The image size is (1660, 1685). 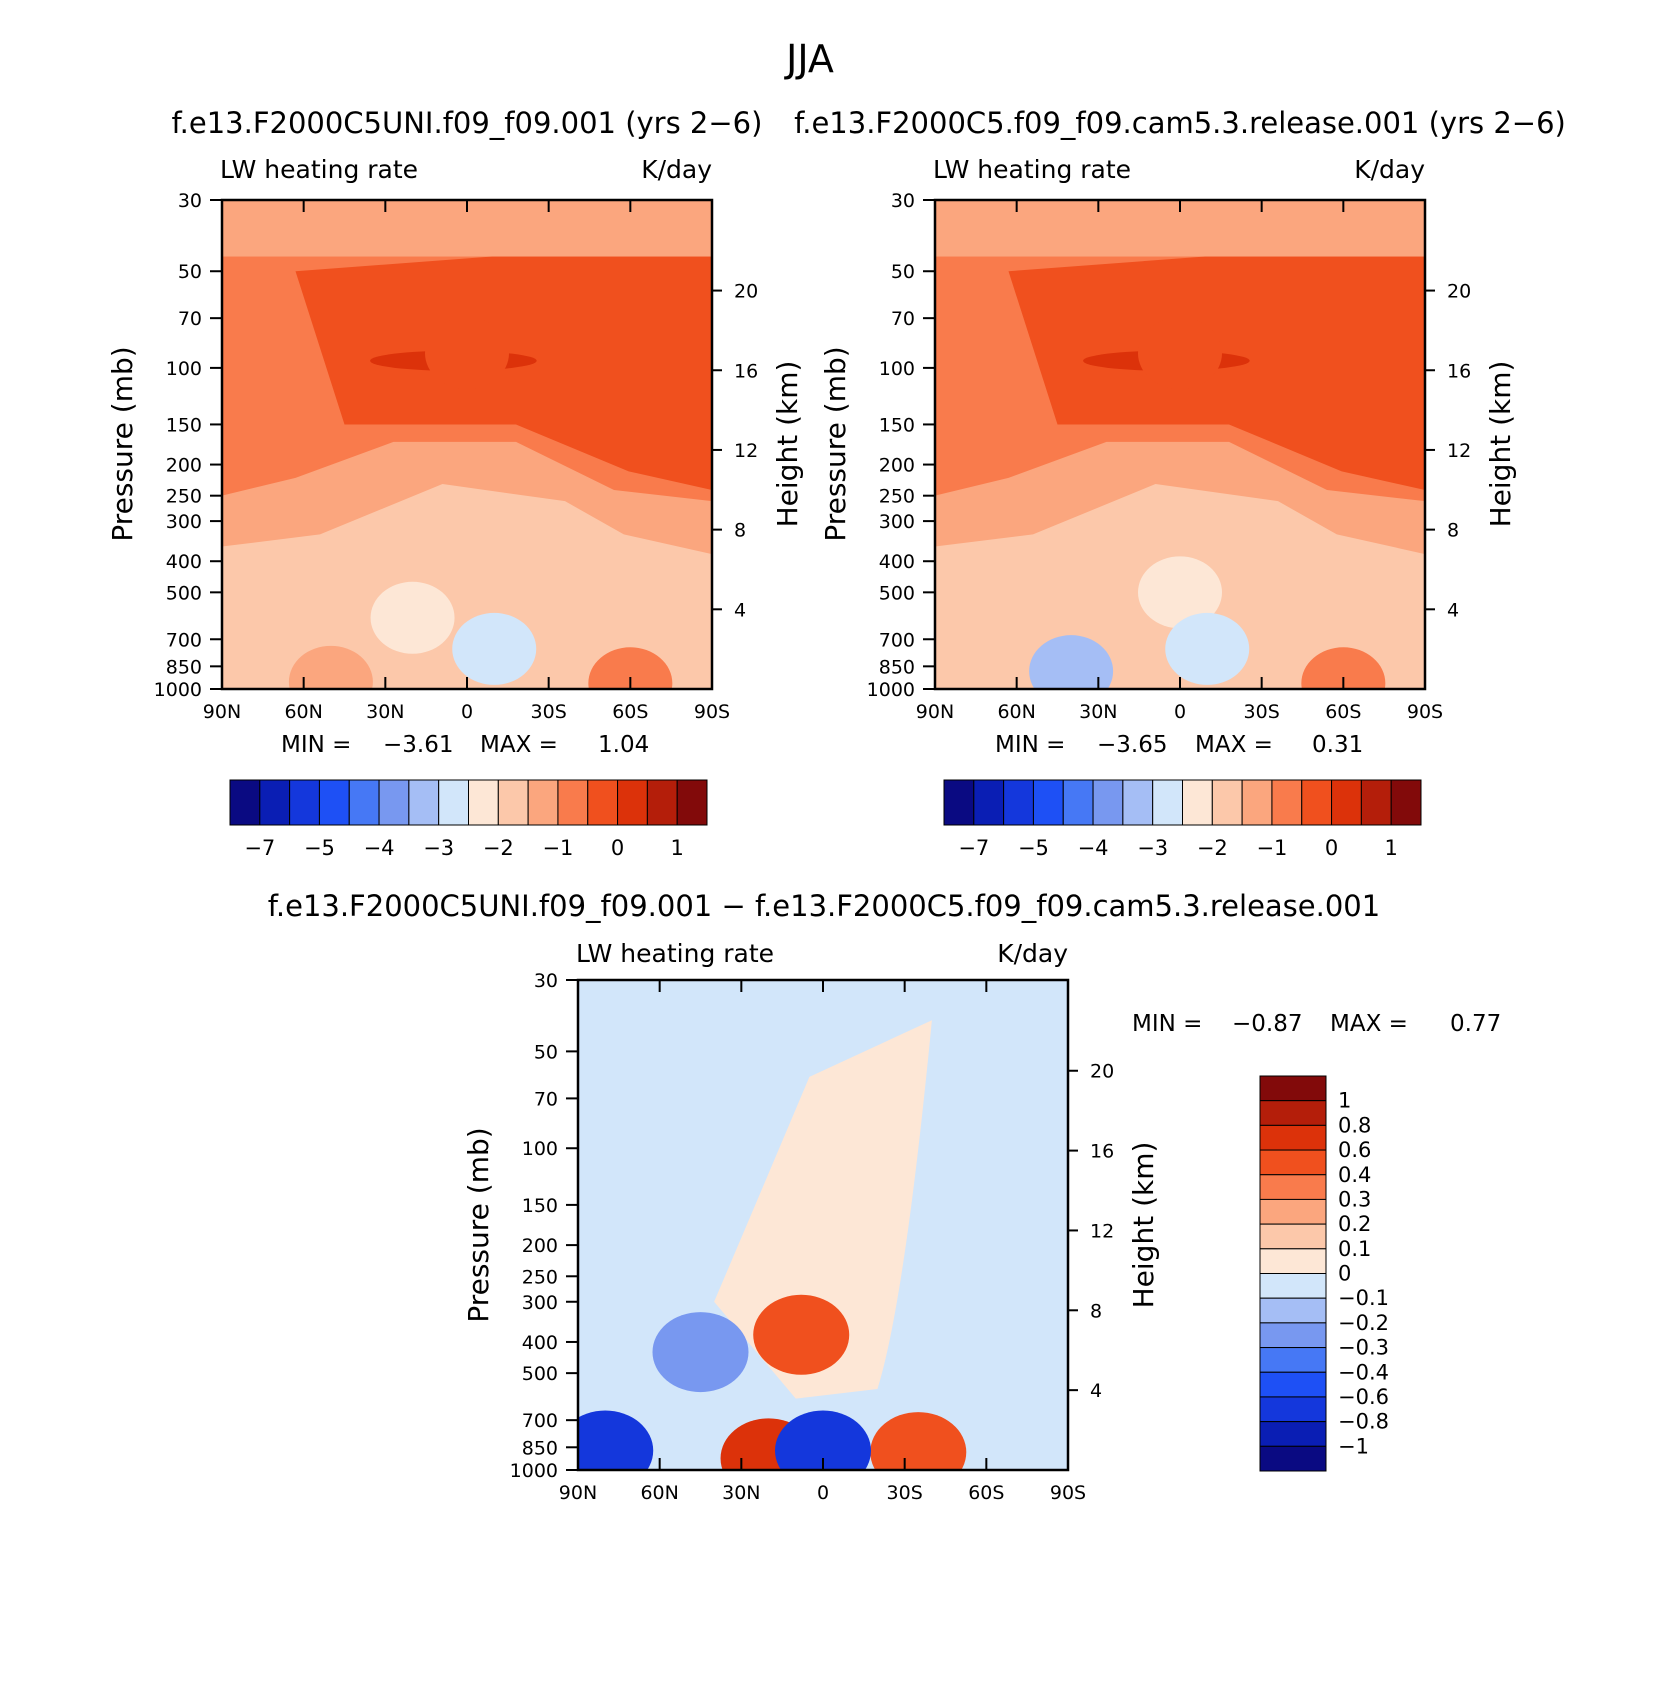 What do you see at coordinates (259, 848) in the screenshot?
I see `colorbar-tick-label: −7` at bounding box center [259, 848].